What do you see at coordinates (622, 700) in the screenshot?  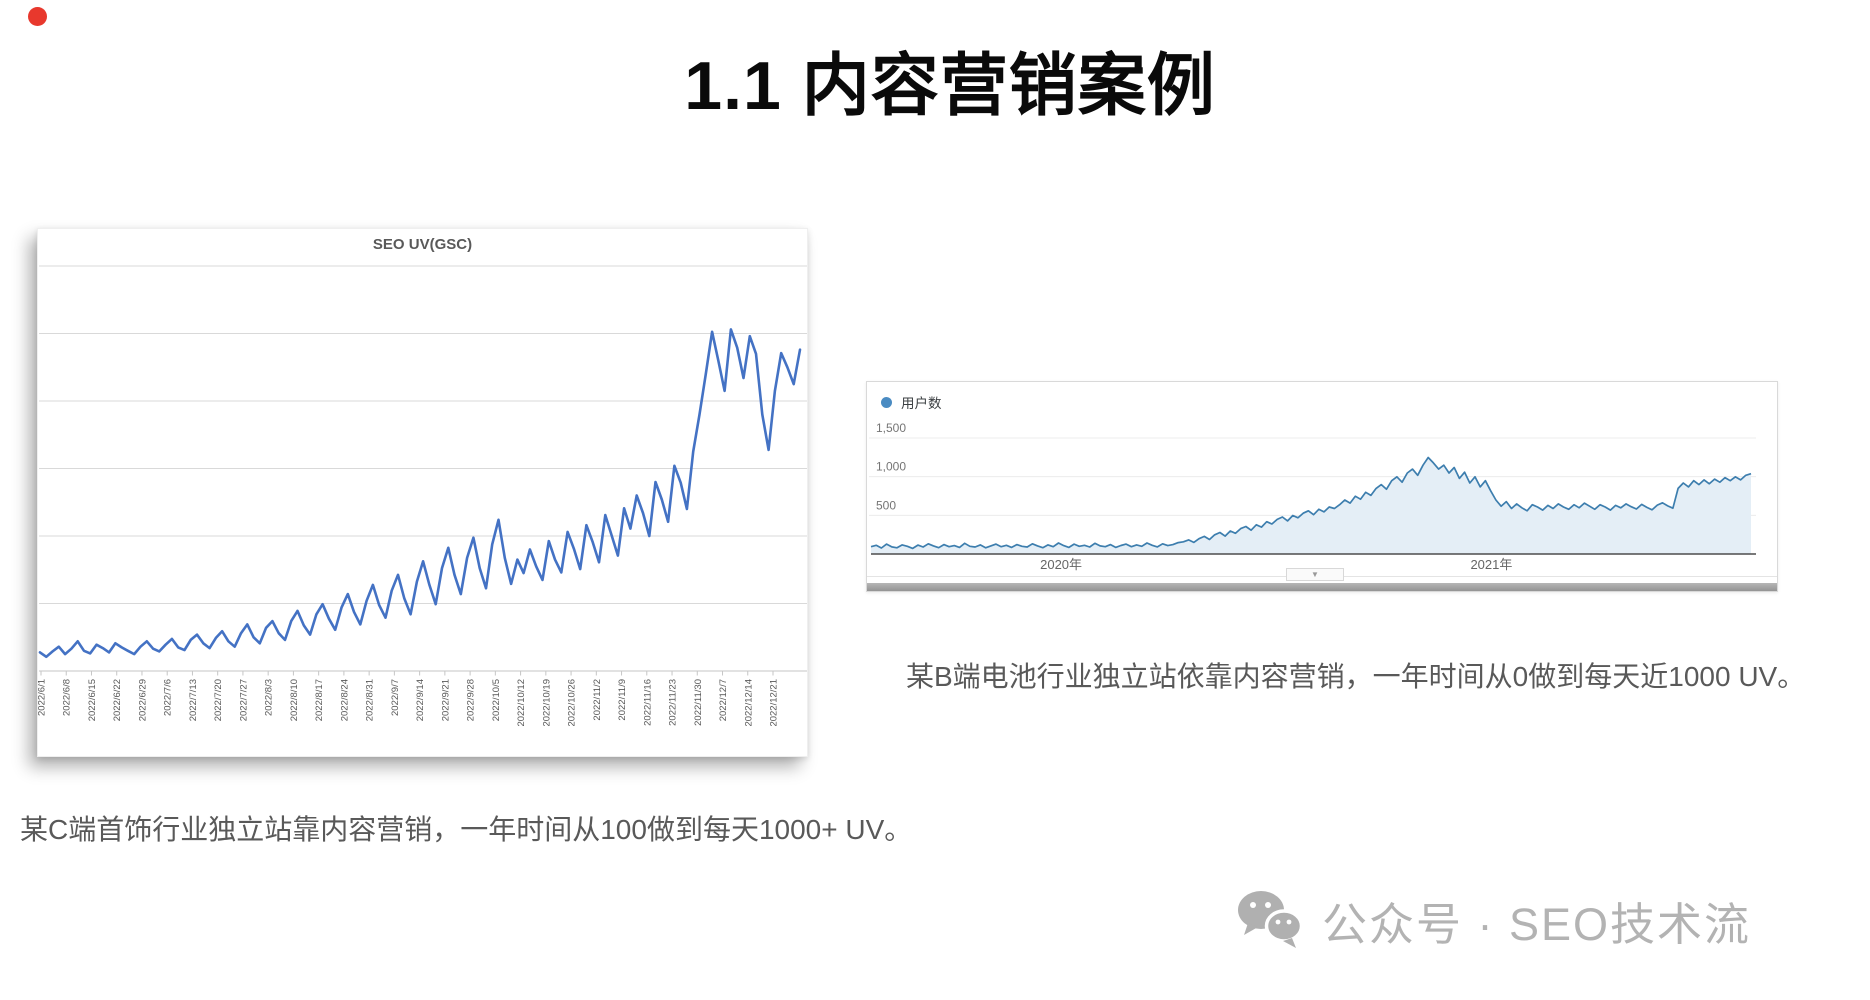 I see `svg-text: 2022/11/9` at bounding box center [622, 700].